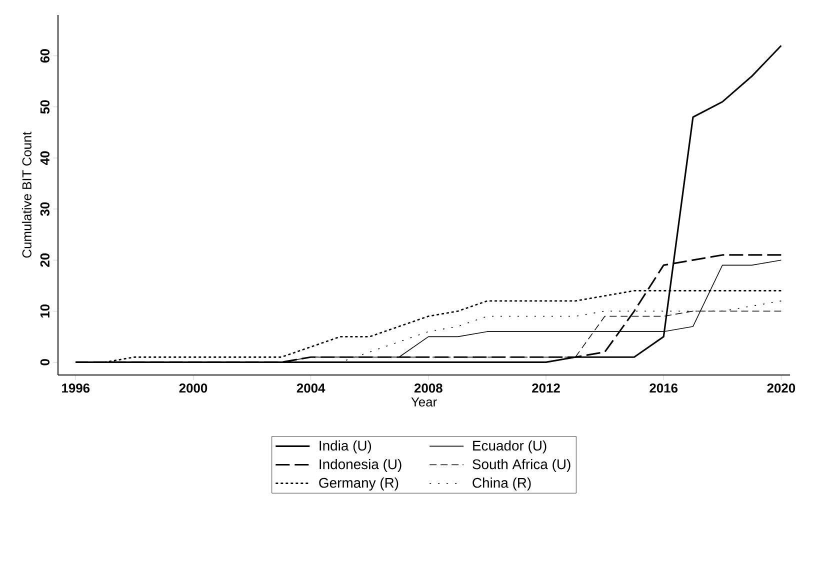 The image size is (834, 568). What do you see at coordinates (45, 311) in the screenshot?
I see `y-tick-label: 10` at bounding box center [45, 311].